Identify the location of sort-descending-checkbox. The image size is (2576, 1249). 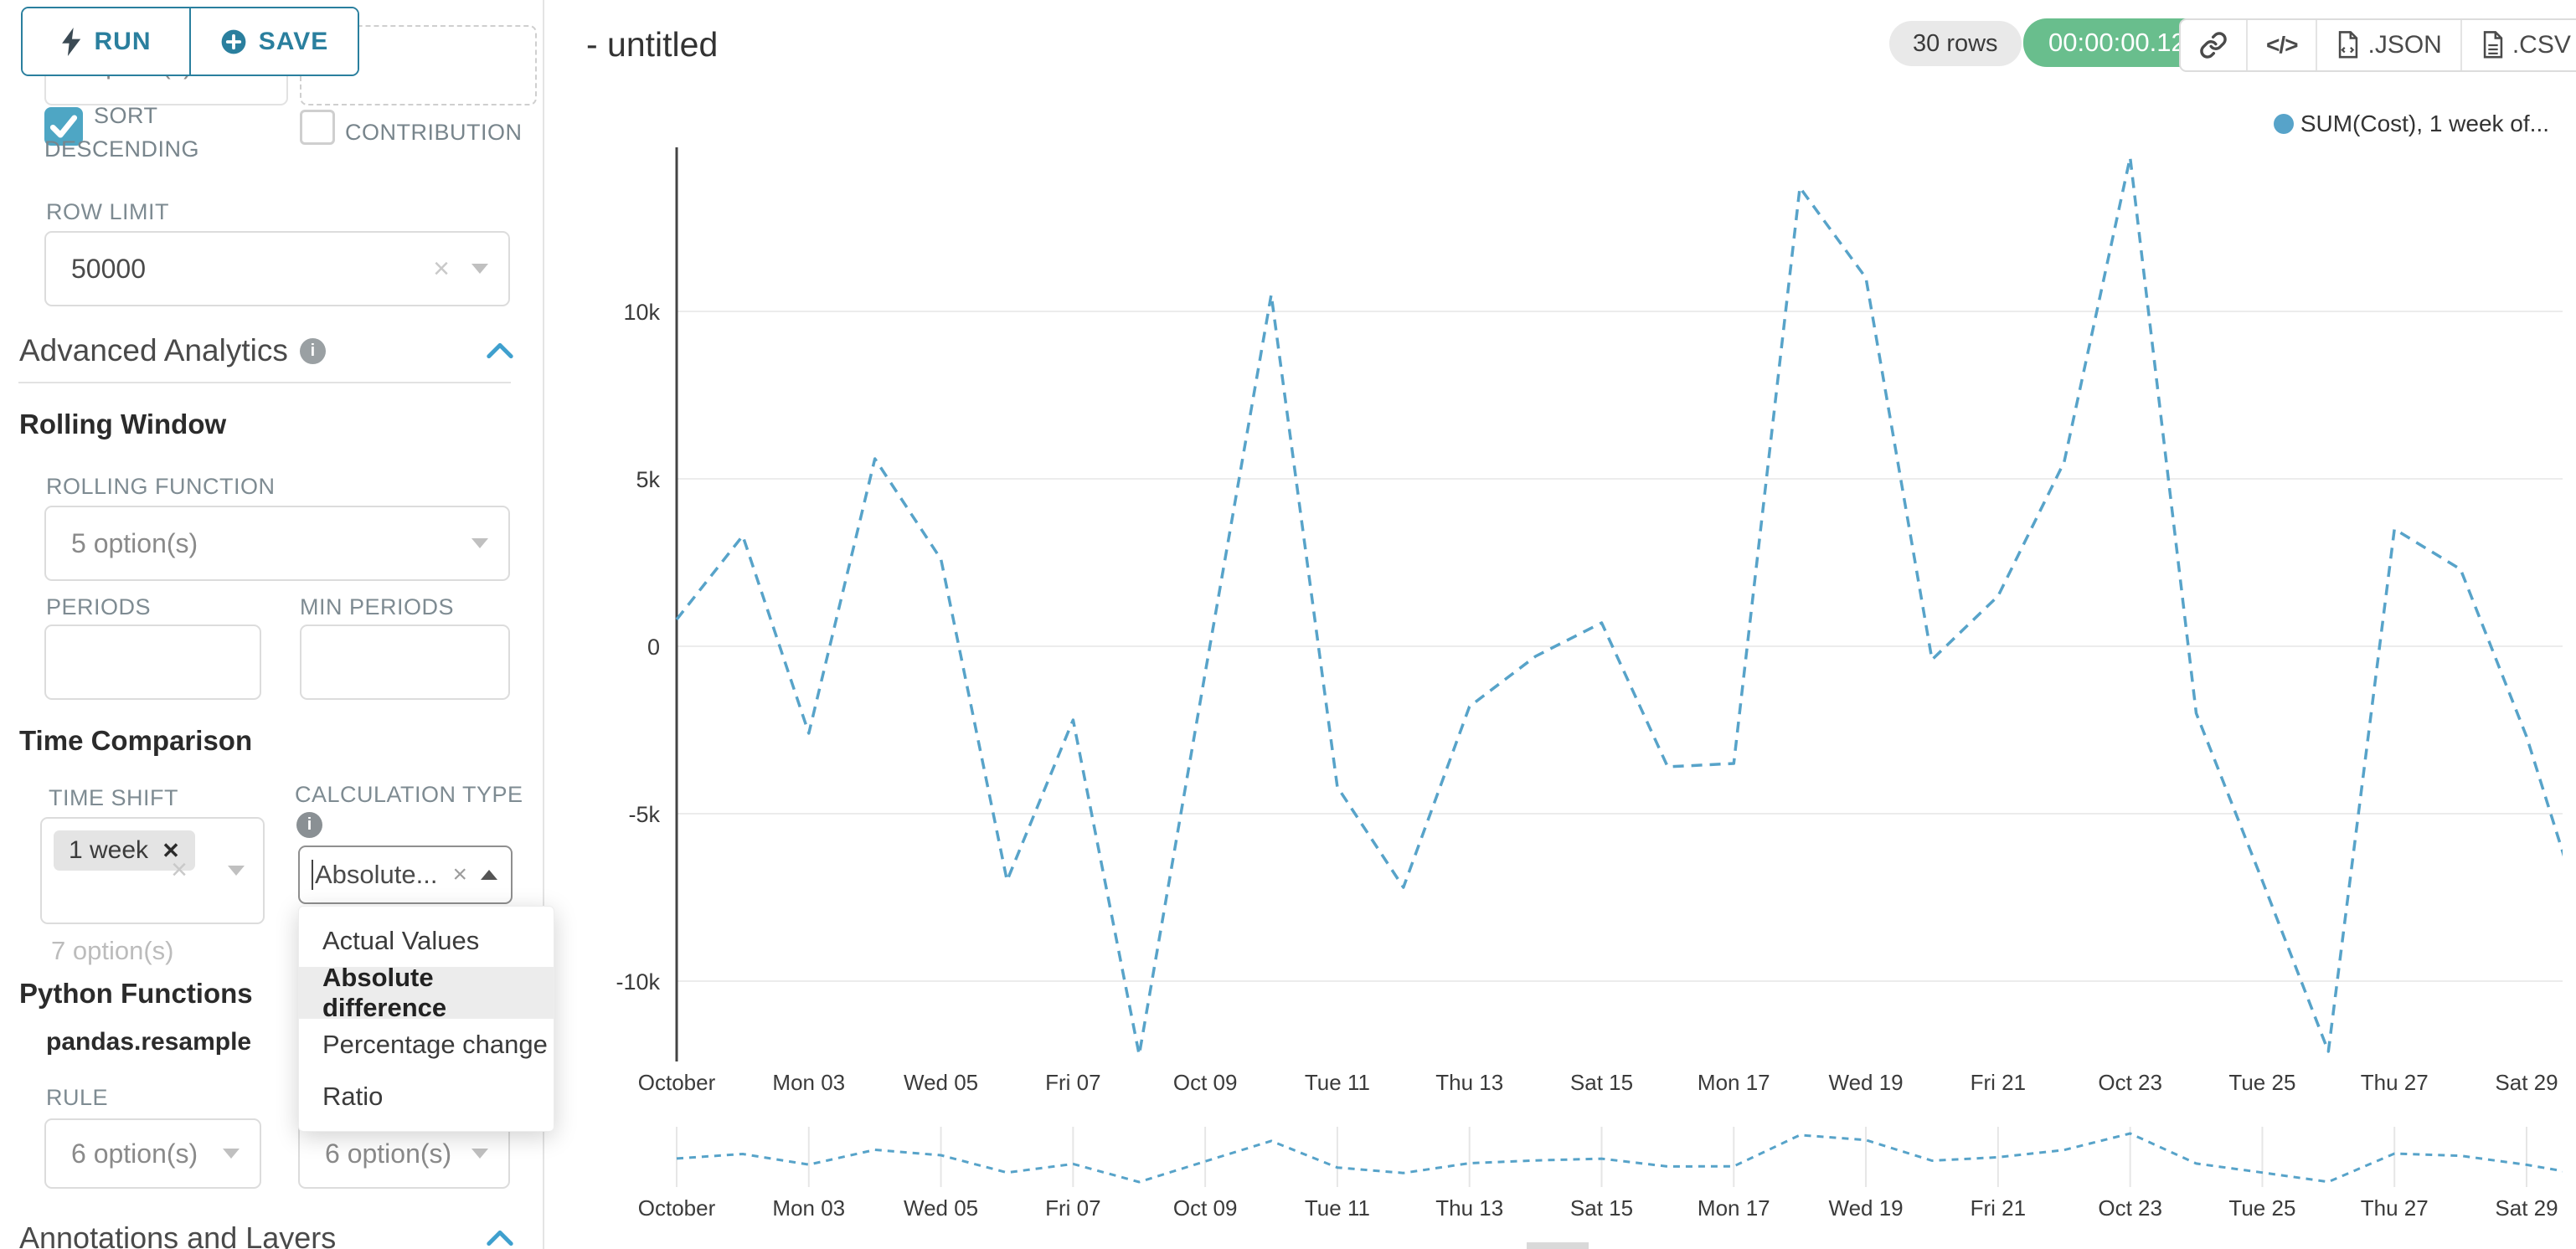
(63, 126).